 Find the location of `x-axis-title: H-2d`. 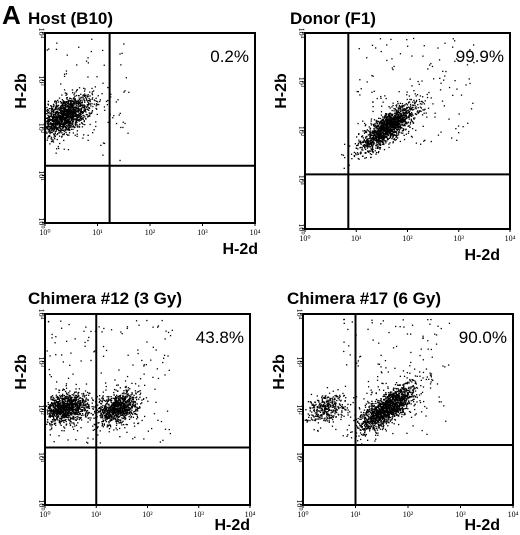

x-axis-title: H-2d is located at coordinates (240, 249).